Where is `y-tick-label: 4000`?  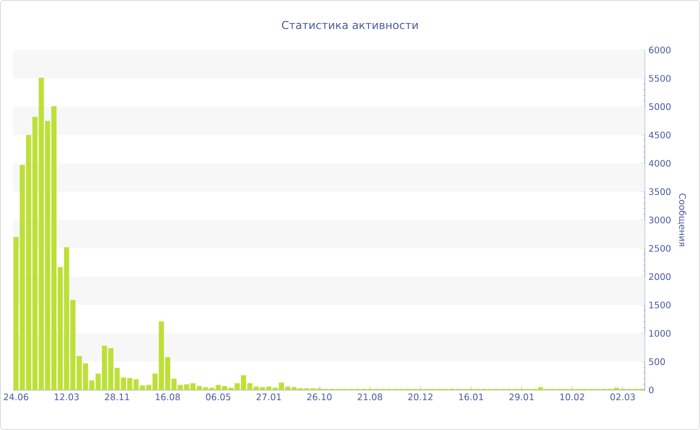 y-tick-label: 4000 is located at coordinates (659, 163).